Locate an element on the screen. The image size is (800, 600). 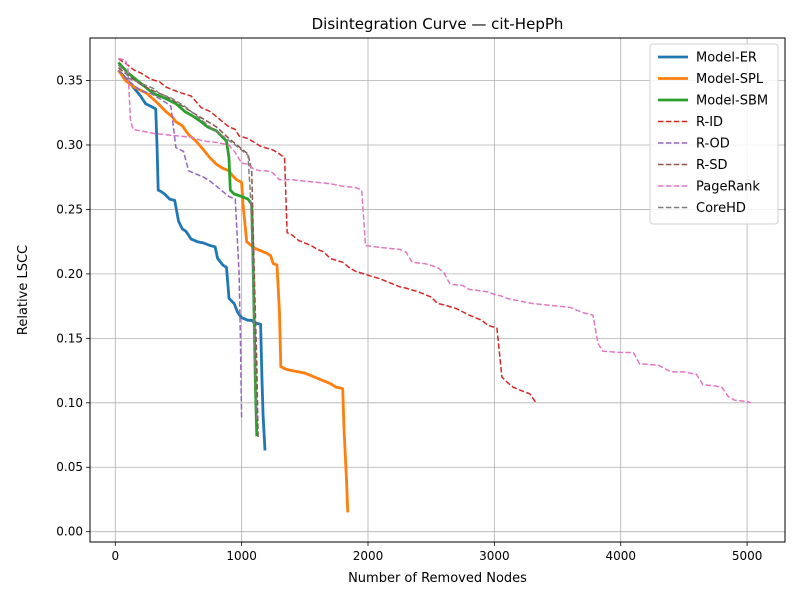
series-line-model-er is located at coordinates (192, 260).